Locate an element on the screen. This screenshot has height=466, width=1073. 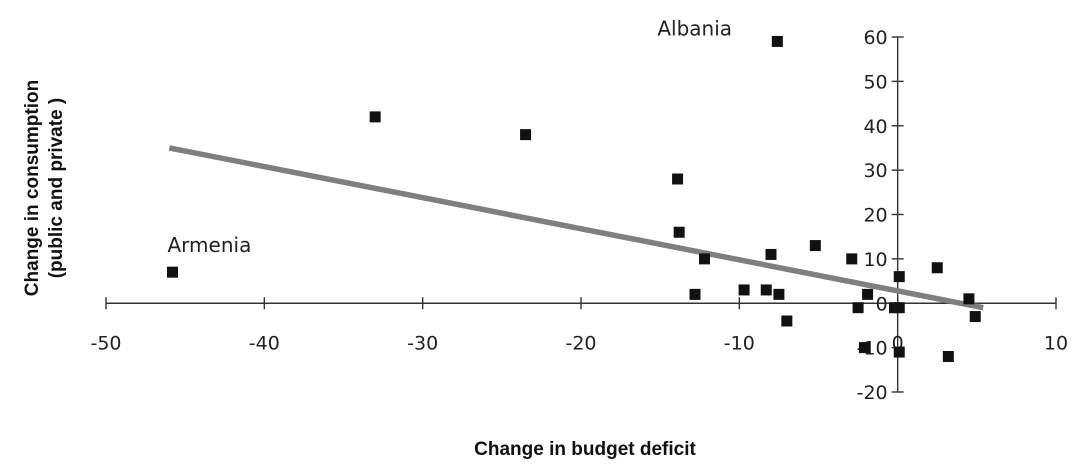
y-tick-label: 10 is located at coordinates (875, 260).